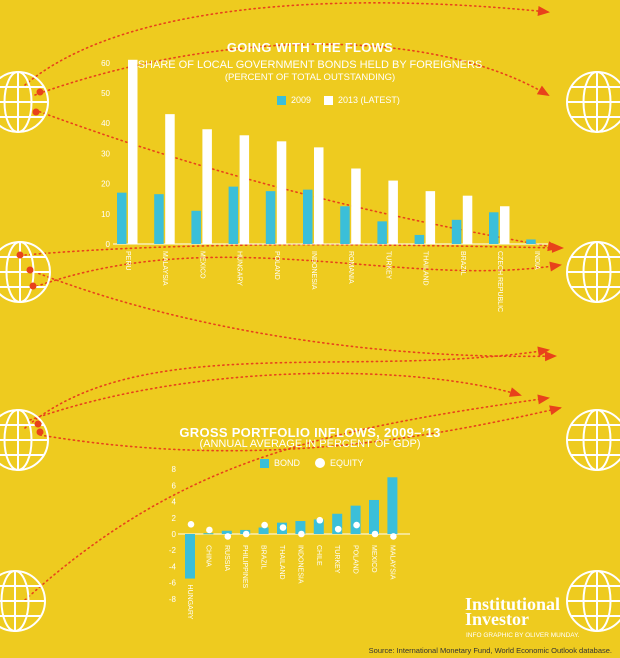 This screenshot has width=620, height=658. Describe the element at coordinates (287, 463) in the screenshot. I see `legend-label-bond: BOND` at that location.